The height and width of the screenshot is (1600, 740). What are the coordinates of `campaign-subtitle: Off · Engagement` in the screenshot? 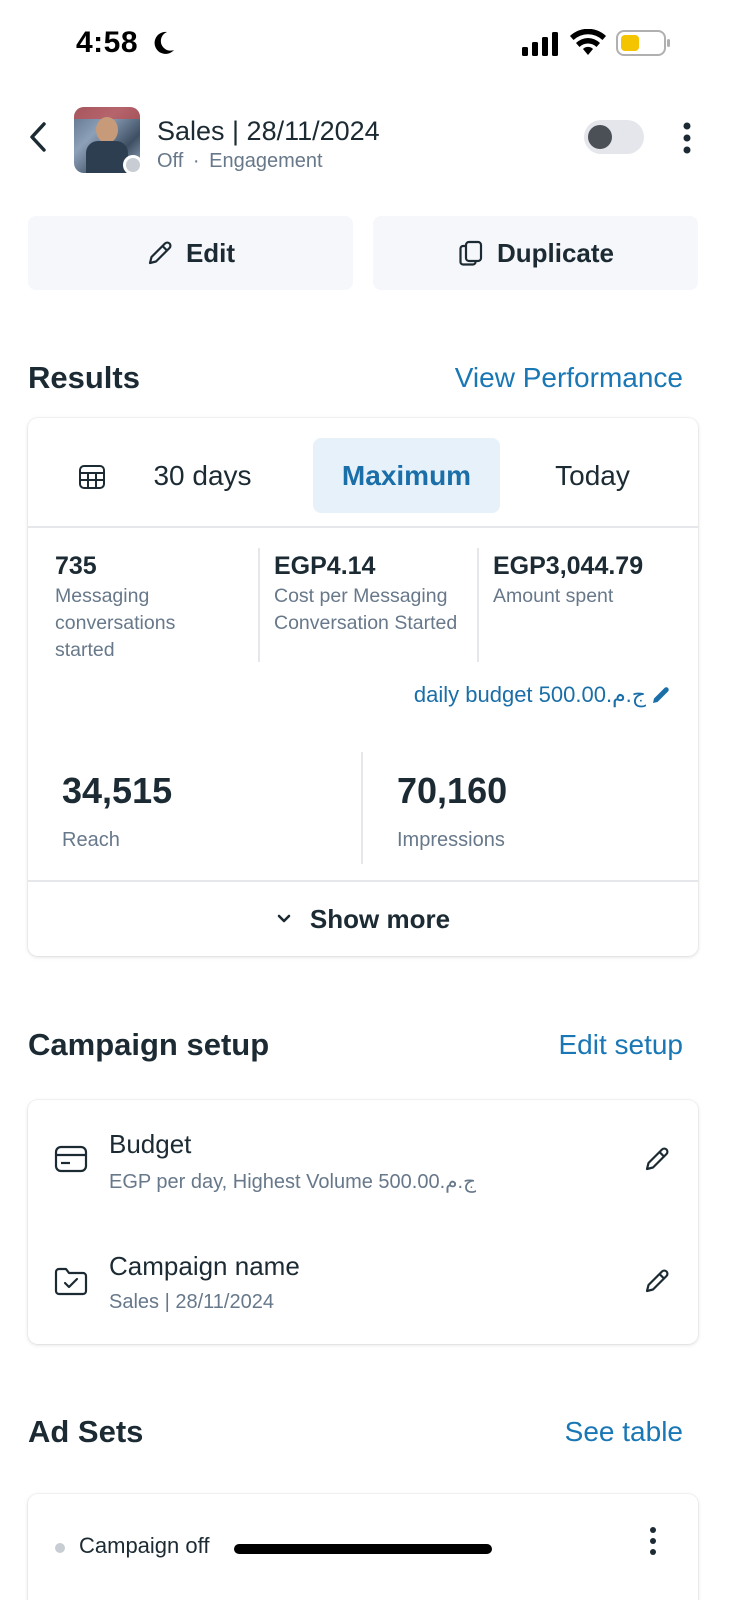 It's located at (240, 161).